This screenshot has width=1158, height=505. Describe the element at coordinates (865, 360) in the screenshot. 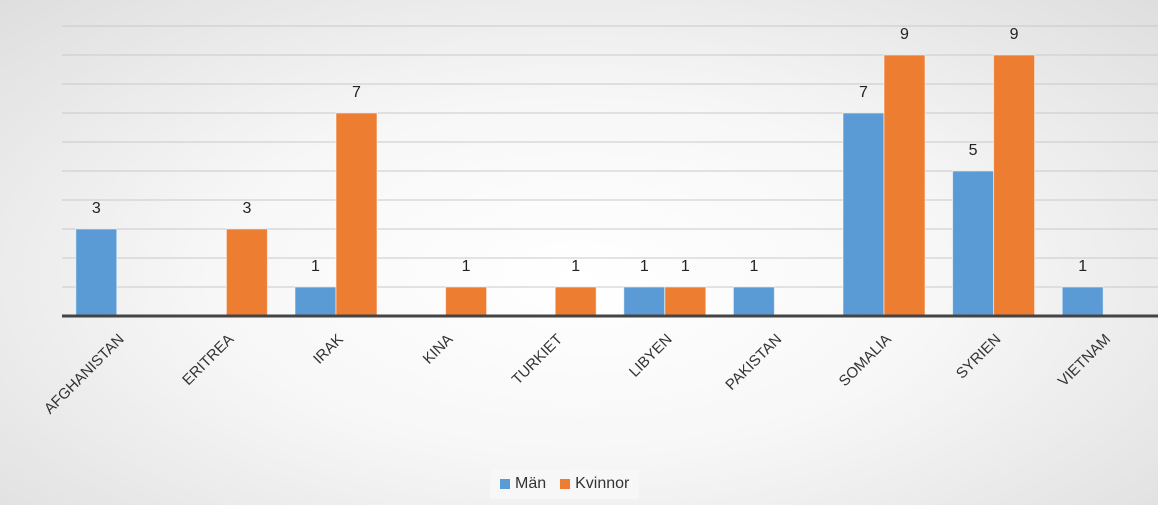

I see `x-tick-label: SOMALIA` at that location.